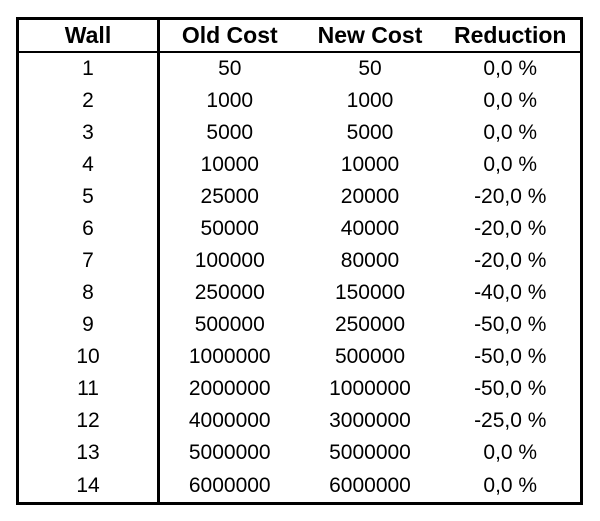  What do you see at coordinates (229, 389) in the screenshot?
I see `cell-old-cost: 2000000` at bounding box center [229, 389].